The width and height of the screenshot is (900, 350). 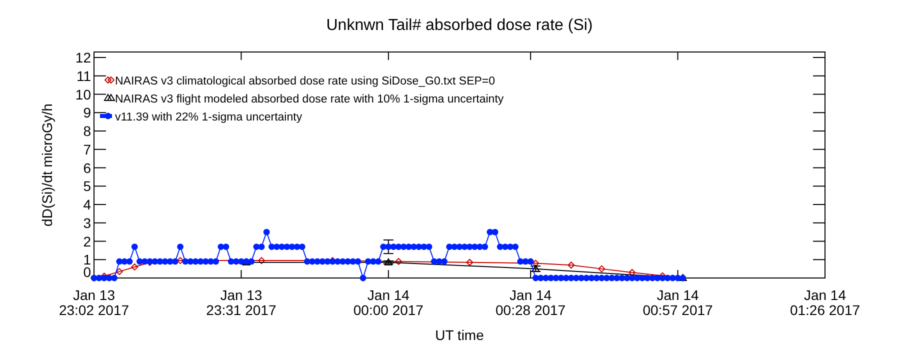 I want to click on x-tick-label: Jan 13 23:31 2017, so click(x=241, y=302).